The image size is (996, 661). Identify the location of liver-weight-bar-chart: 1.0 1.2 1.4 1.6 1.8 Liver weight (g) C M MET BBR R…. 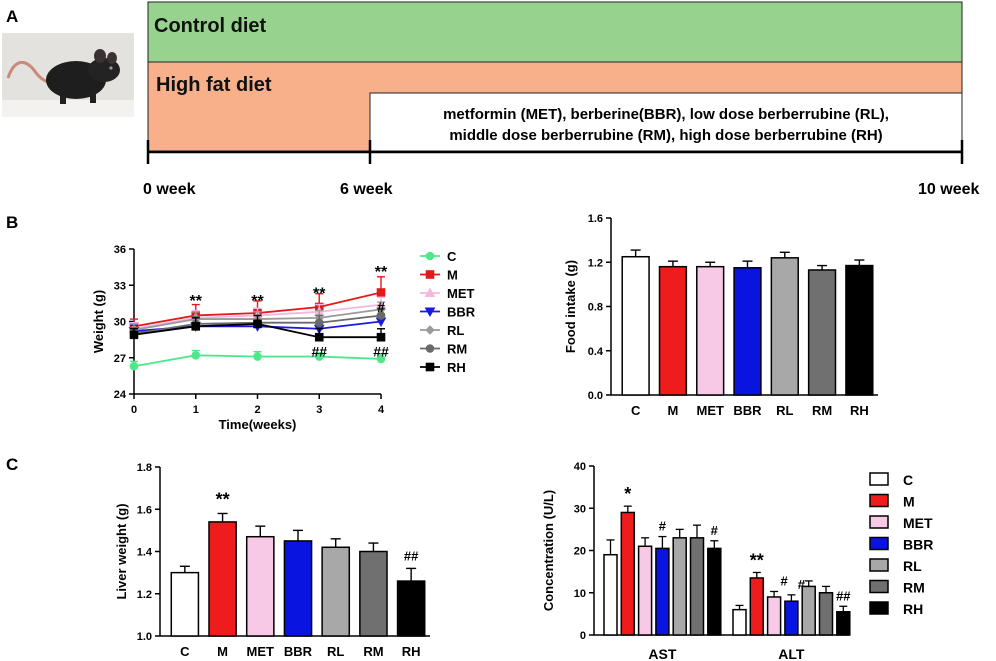
(272, 560).